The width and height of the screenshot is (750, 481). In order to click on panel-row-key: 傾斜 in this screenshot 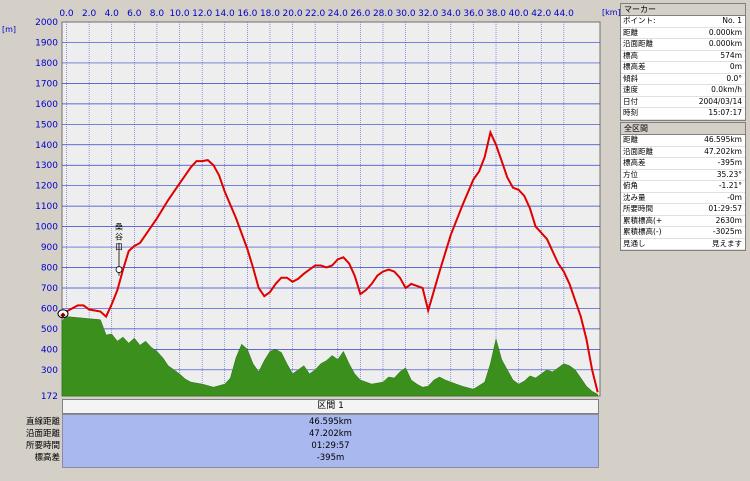, I will do `click(630, 78)`.